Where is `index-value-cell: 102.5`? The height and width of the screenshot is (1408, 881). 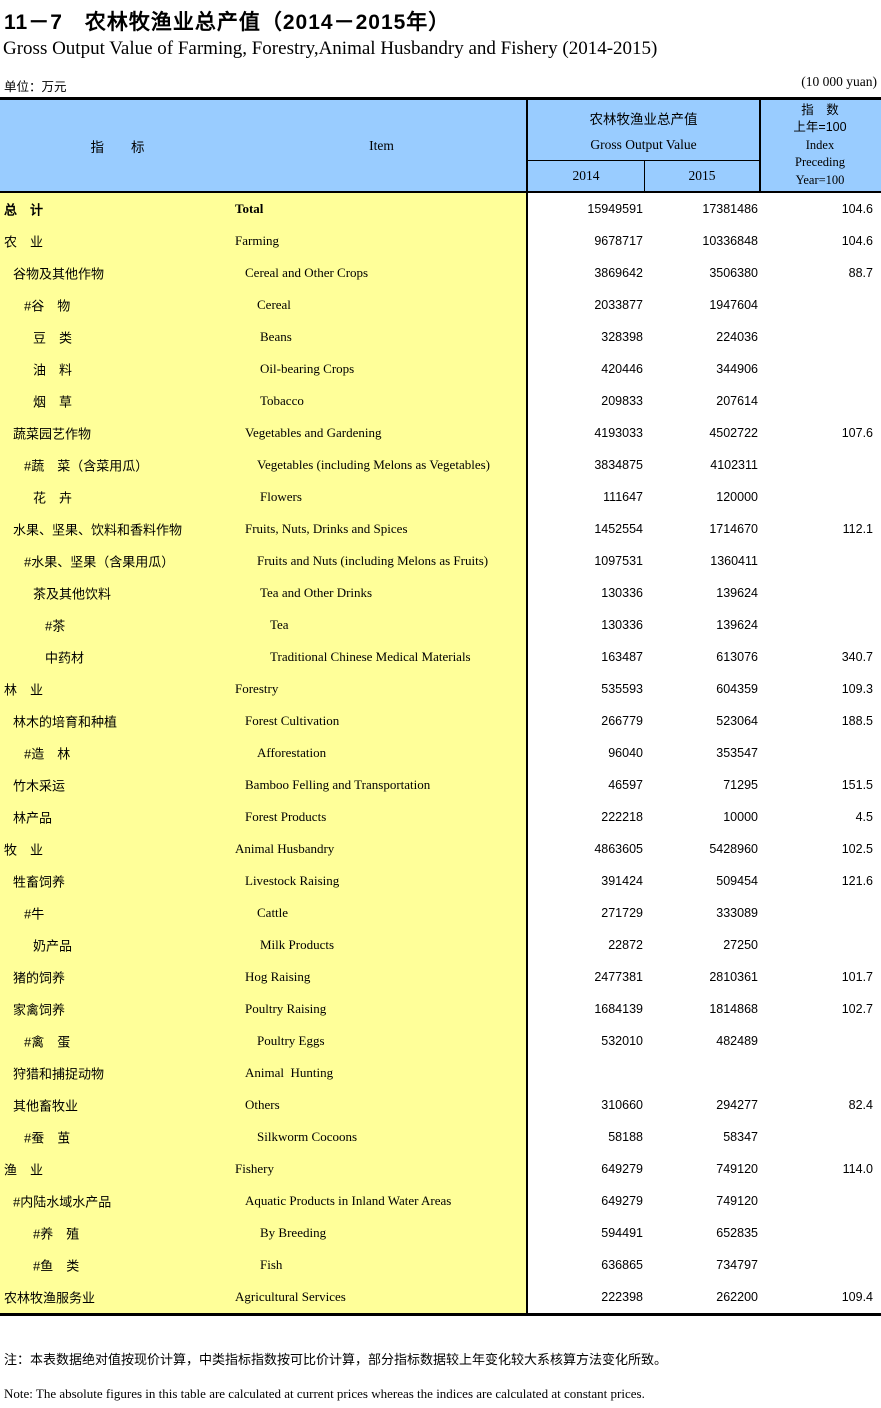
index-value-cell: 102.5 is located at coordinates (857, 849).